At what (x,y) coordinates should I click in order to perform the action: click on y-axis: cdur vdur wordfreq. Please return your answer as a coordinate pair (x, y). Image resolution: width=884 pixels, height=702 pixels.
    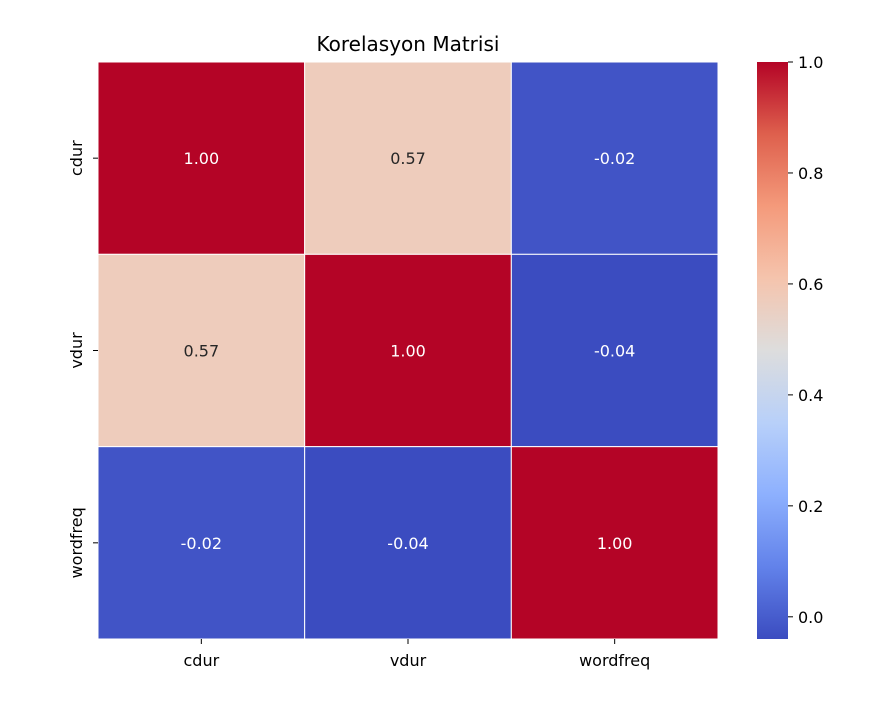
    Looking at the image, I should click on (82, 359).